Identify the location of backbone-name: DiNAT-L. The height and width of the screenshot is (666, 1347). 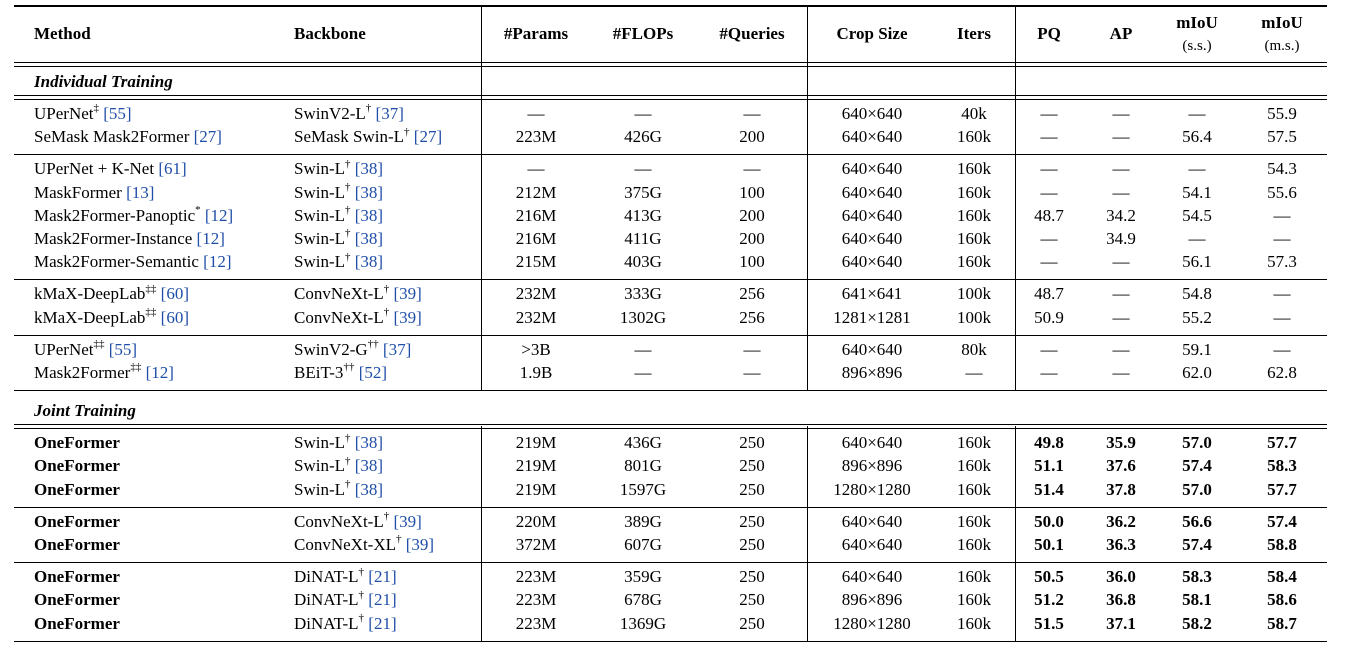
(326, 623).